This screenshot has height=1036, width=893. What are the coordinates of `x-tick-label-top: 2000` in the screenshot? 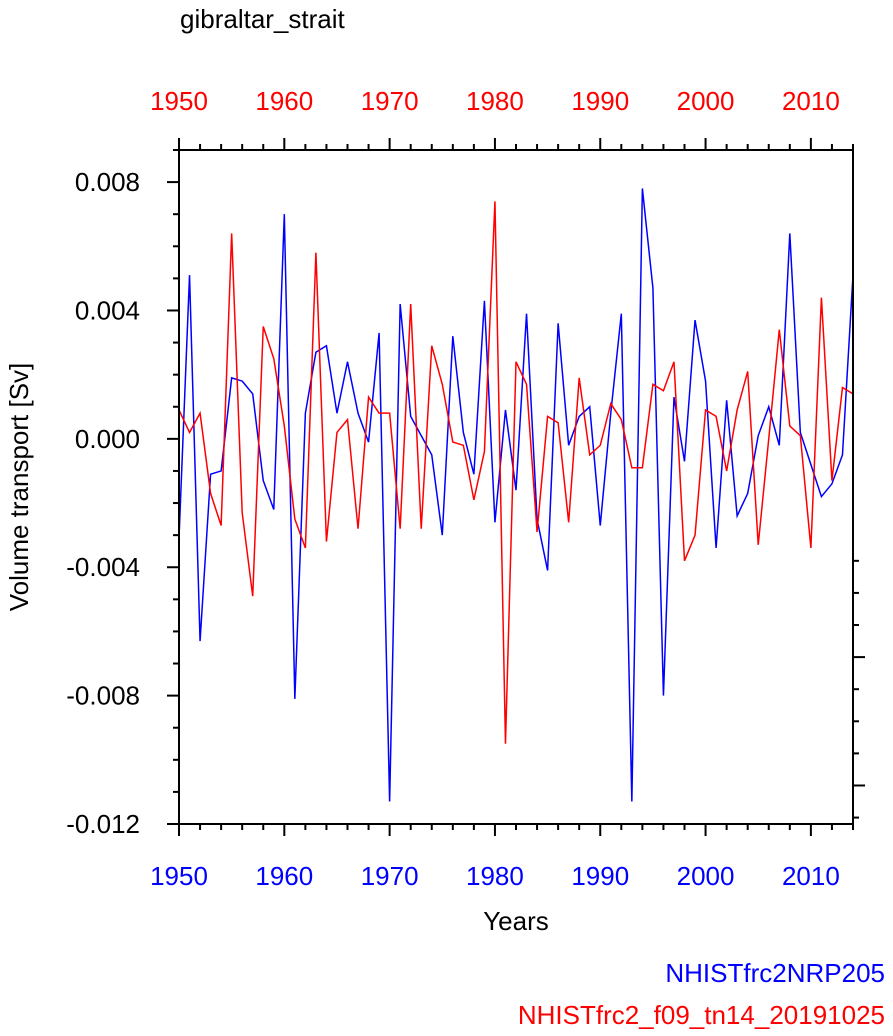 It's located at (706, 101).